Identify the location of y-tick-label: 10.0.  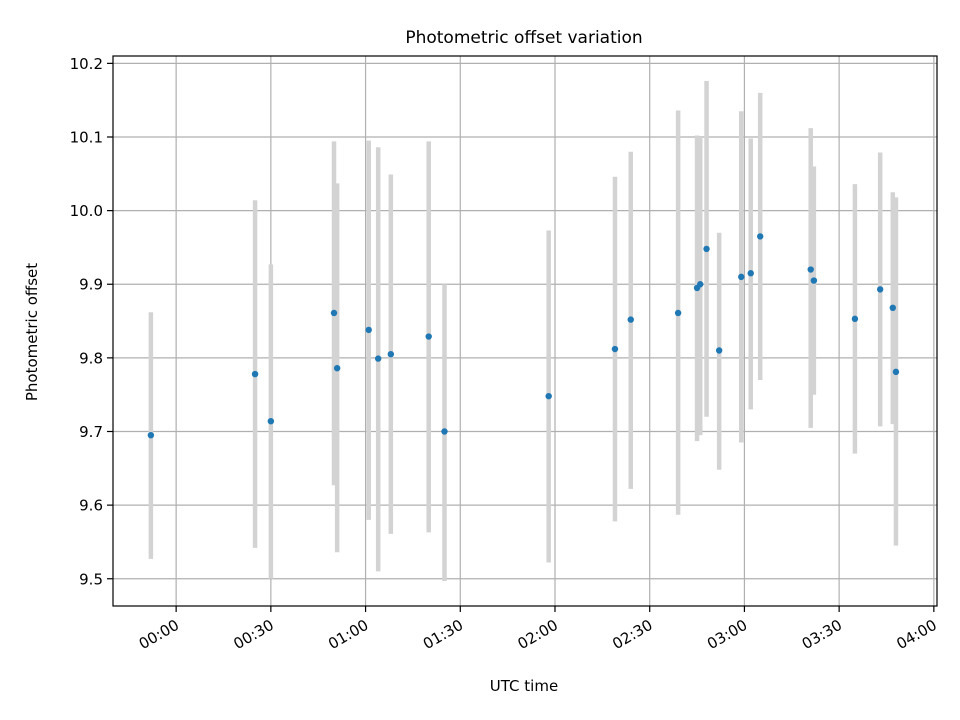
(86, 211).